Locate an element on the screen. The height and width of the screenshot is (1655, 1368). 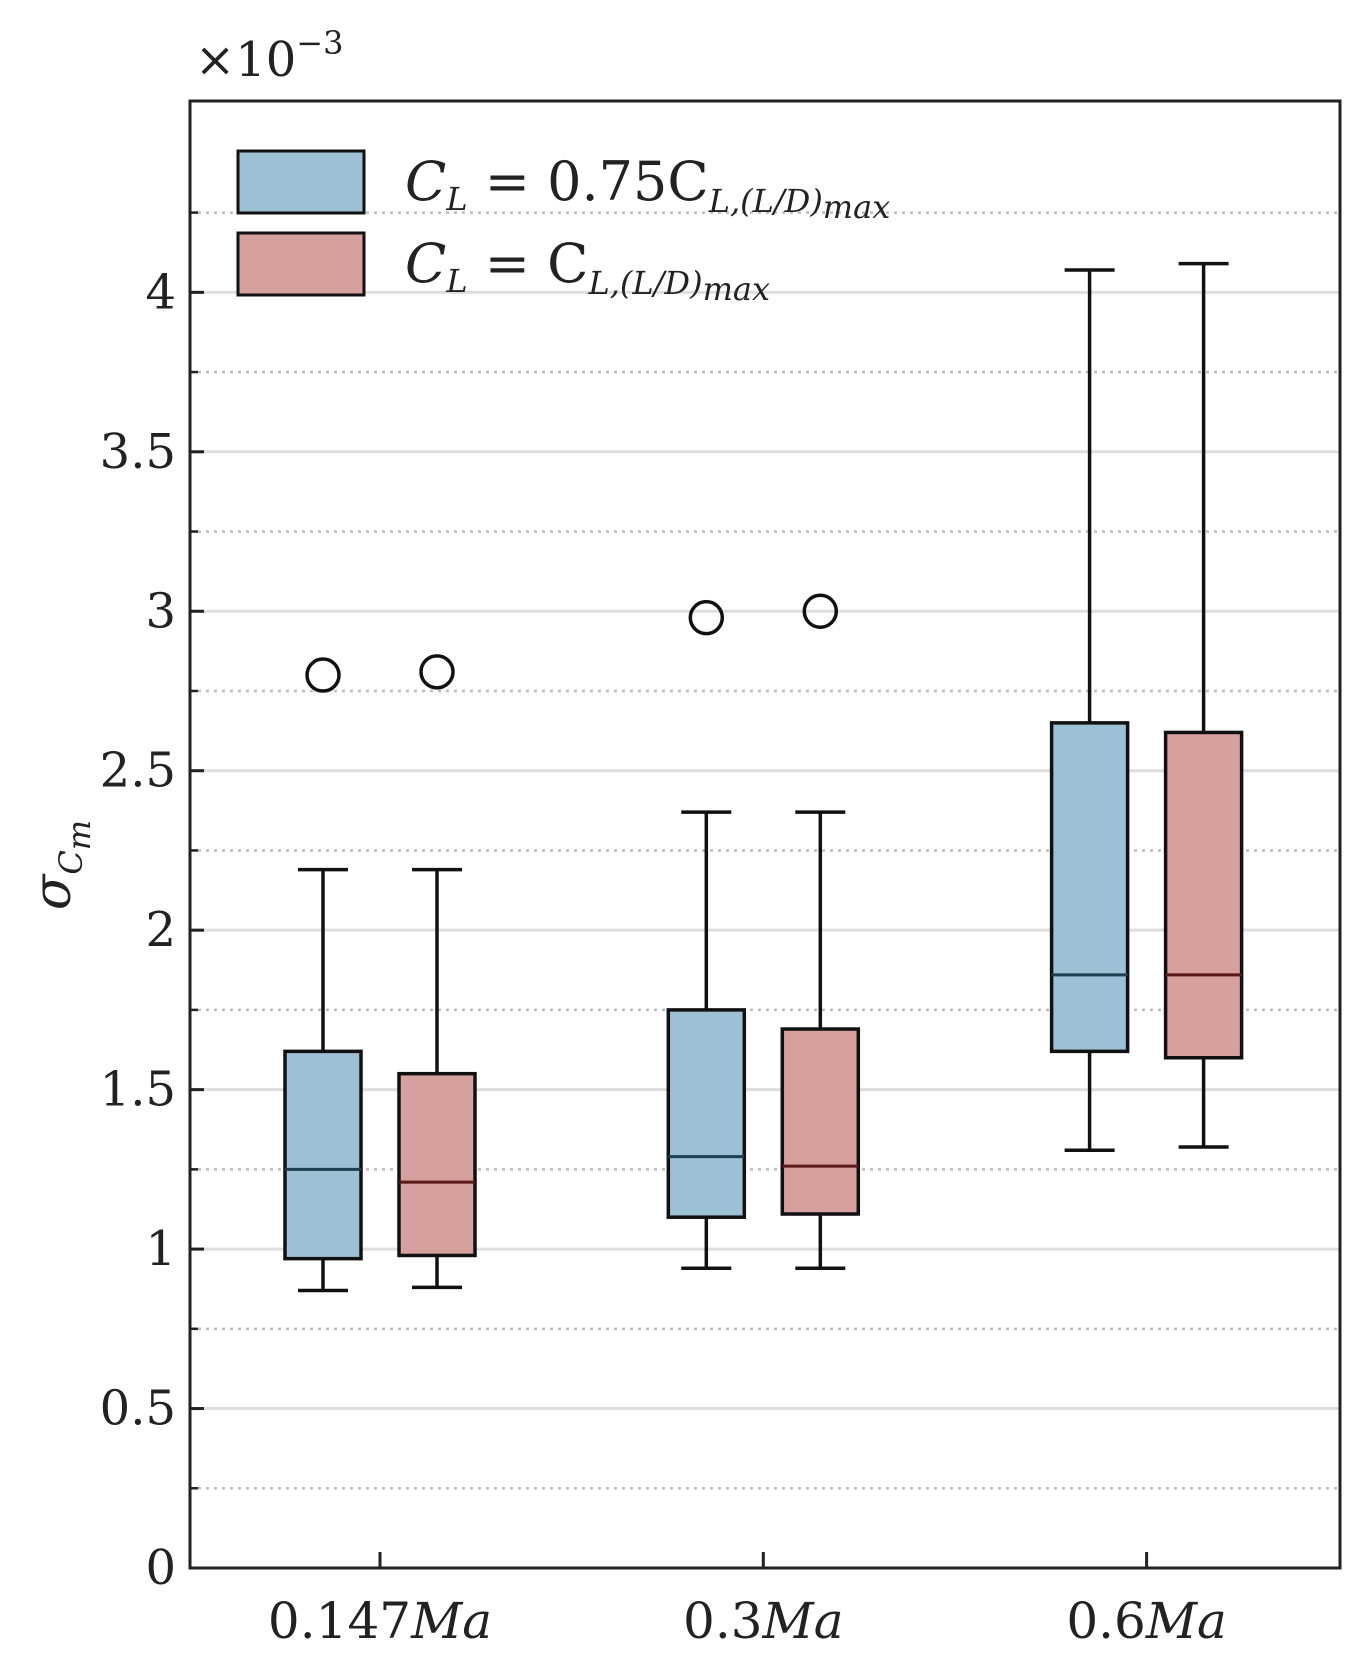
y-tick-label: 1.5 is located at coordinates (138, 1090).